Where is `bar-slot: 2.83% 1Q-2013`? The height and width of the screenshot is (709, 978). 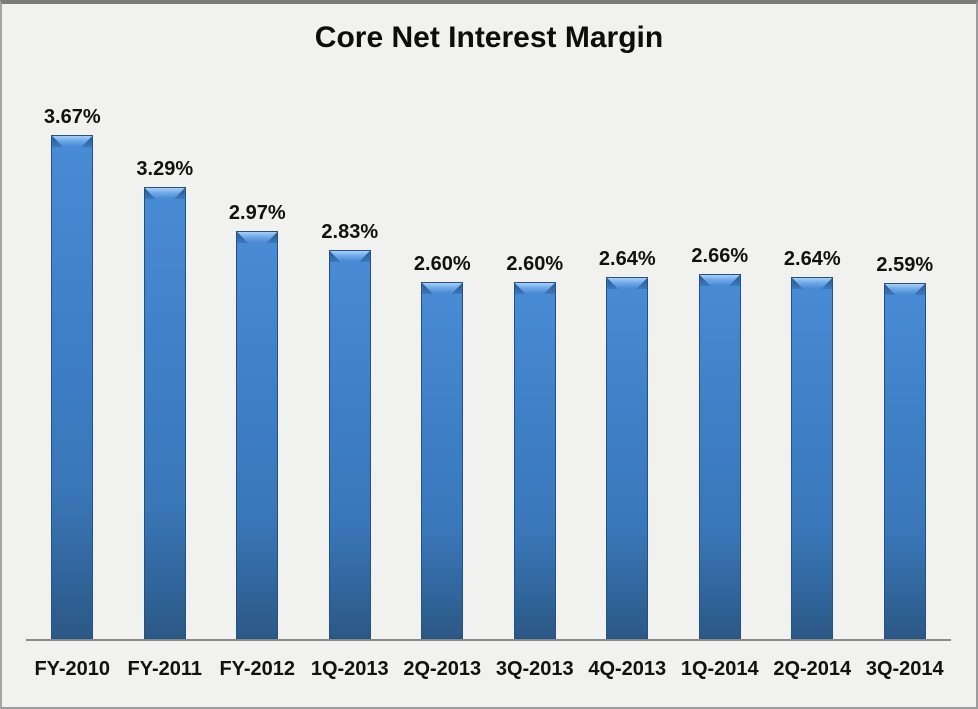
bar-slot: 2.83% 1Q-2013 is located at coordinates (350, 377).